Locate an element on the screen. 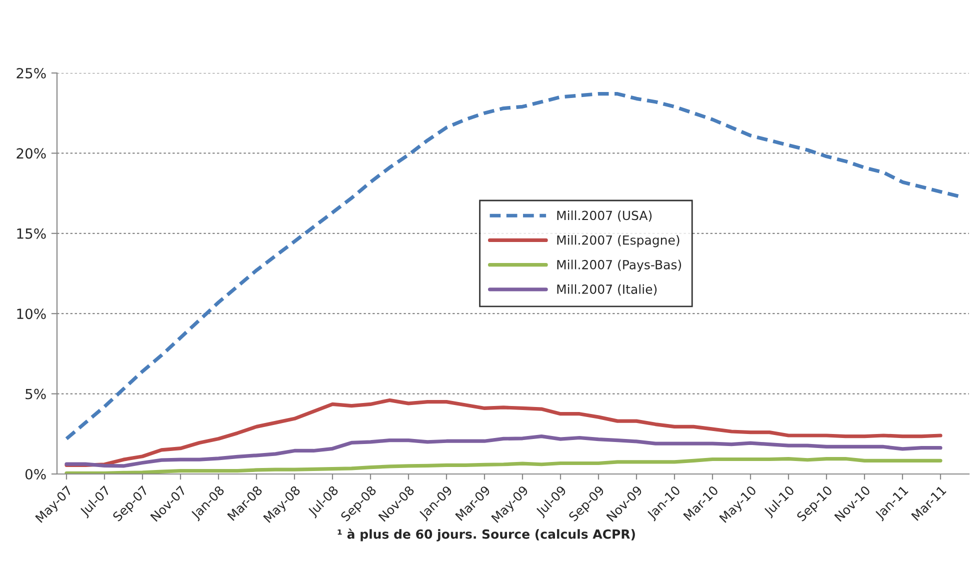 Image resolution: width=973 pixels, height=561 pixels. text: ¹ à plus de 60 jours. Source (calculs ACPR) is located at coordinates (486, 535).